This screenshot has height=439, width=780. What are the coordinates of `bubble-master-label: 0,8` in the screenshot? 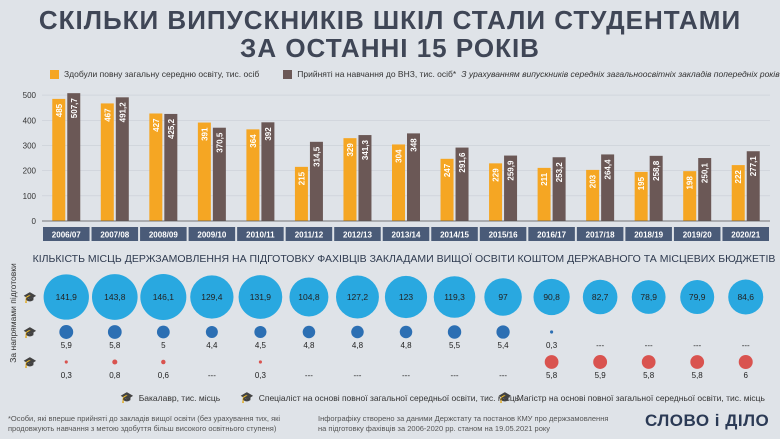 It's located at (115, 375).